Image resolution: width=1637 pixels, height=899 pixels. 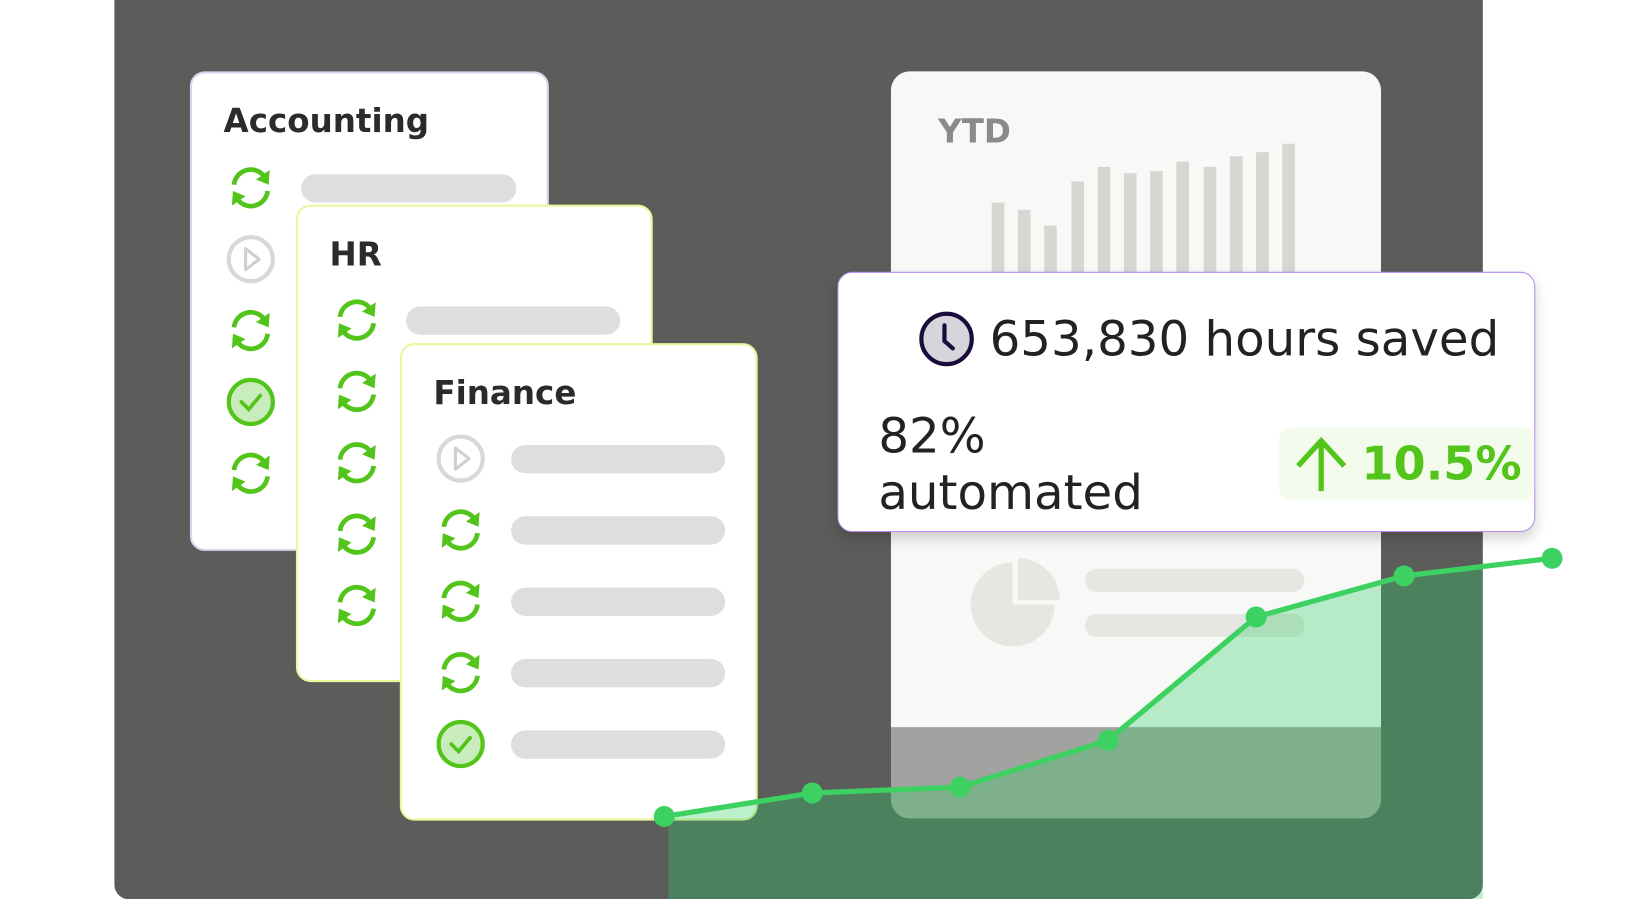 I want to click on arrow-up-icon, so click(x=1321, y=464).